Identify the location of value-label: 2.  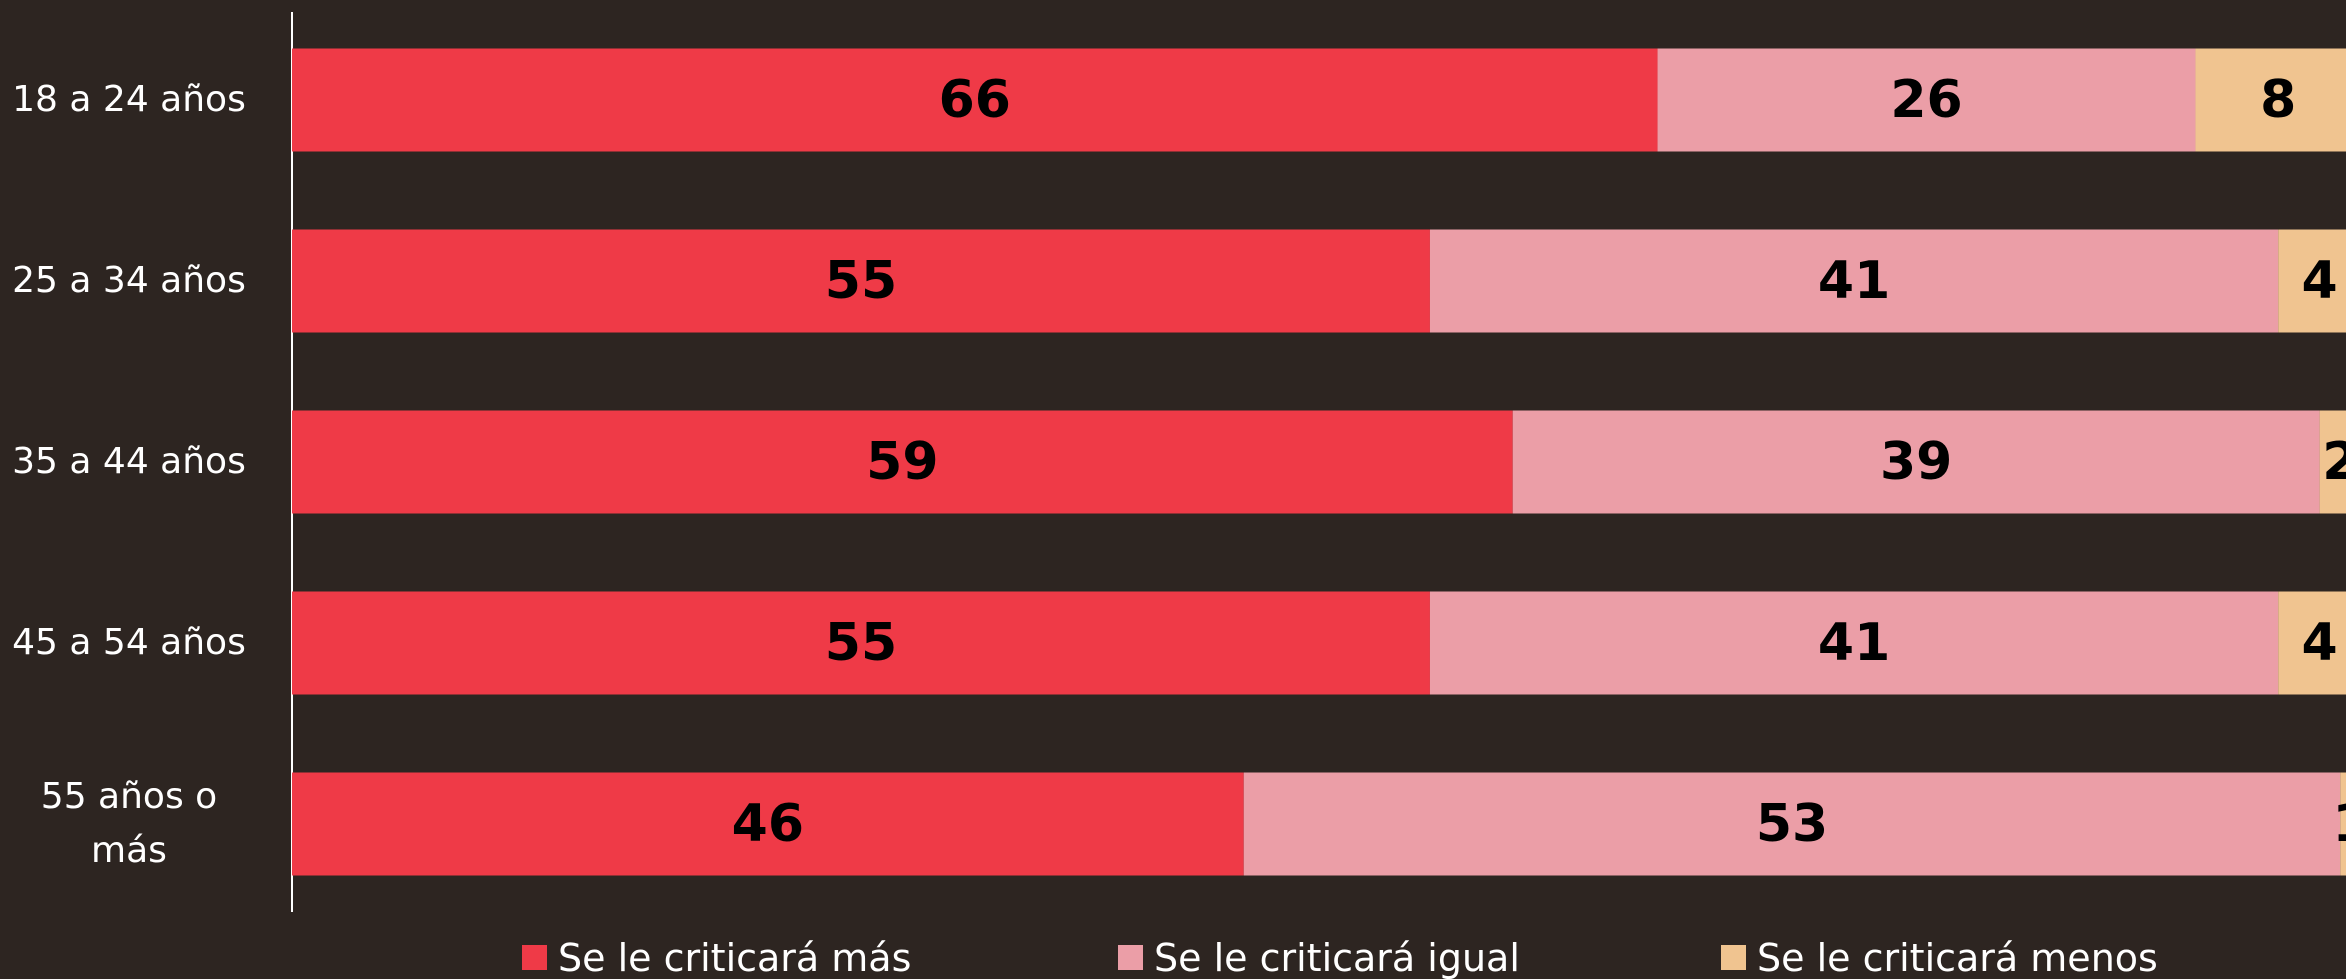
(2334, 462).